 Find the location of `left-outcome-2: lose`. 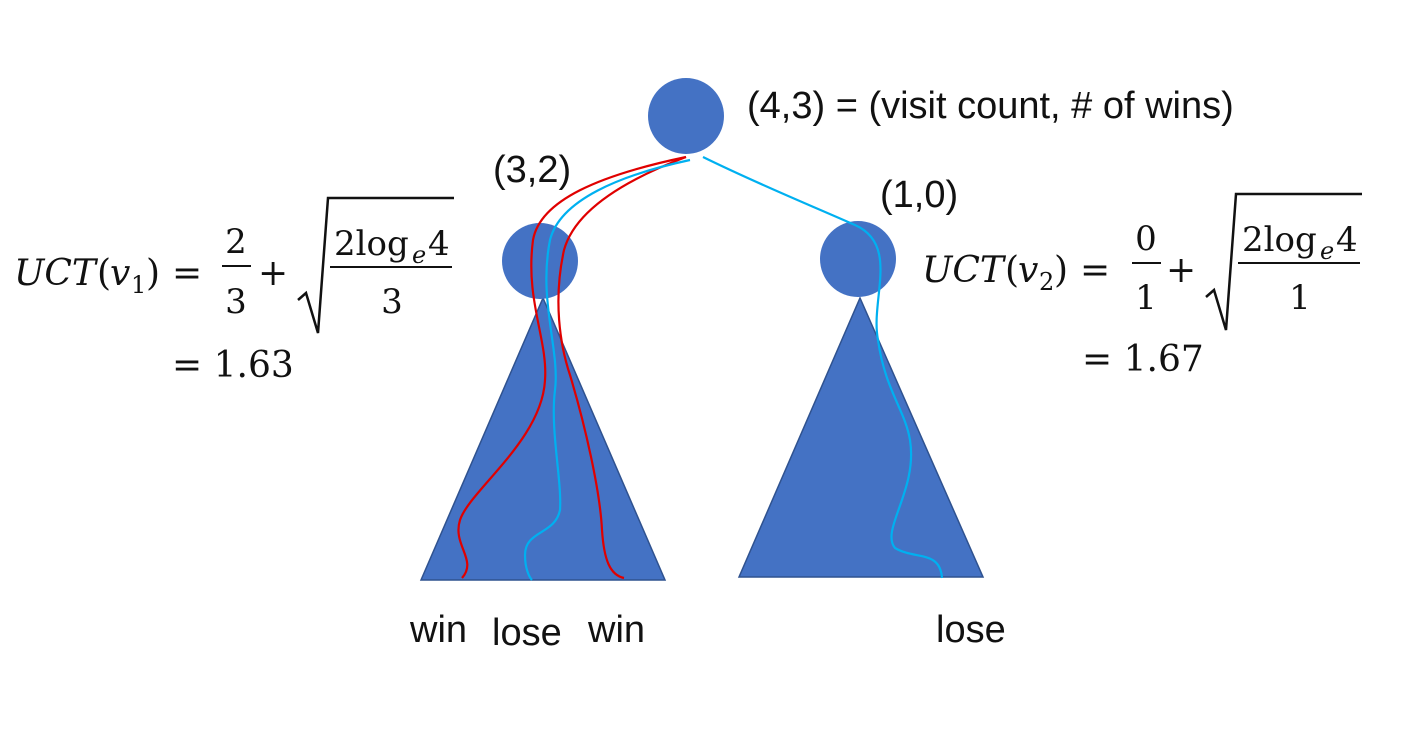

left-outcome-2: lose is located at coordinates (527, 633).